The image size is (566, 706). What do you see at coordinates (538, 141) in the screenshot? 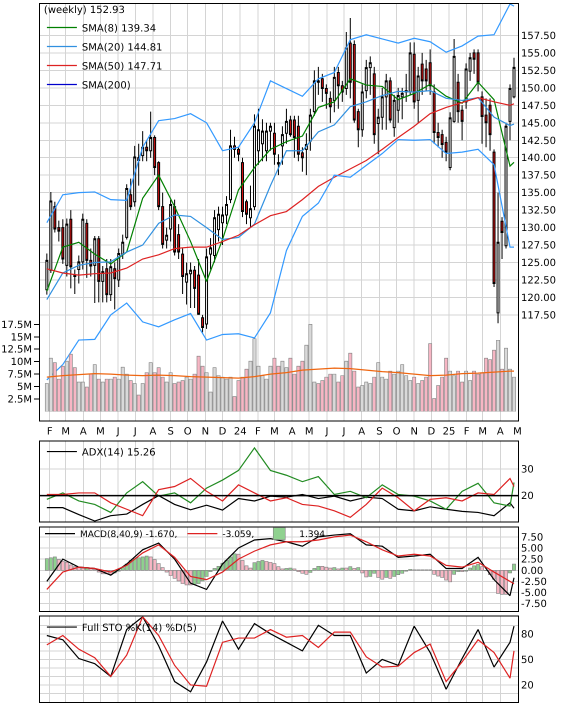
I see `y-tick-label: 142.50` at bounding box center [538, 141].